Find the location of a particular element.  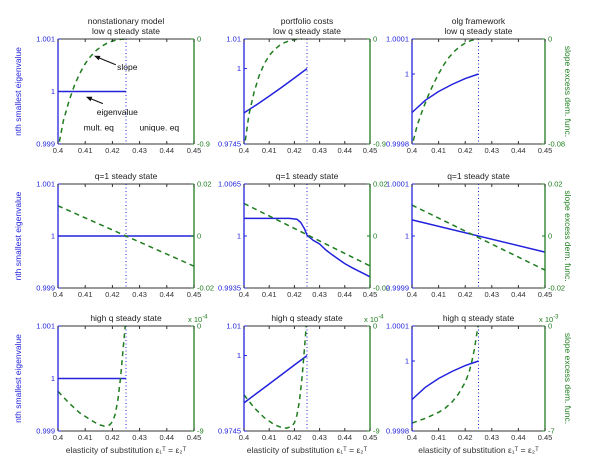

right-tick-label-r2c3: -0.02 is located at coordinates (556, 288).